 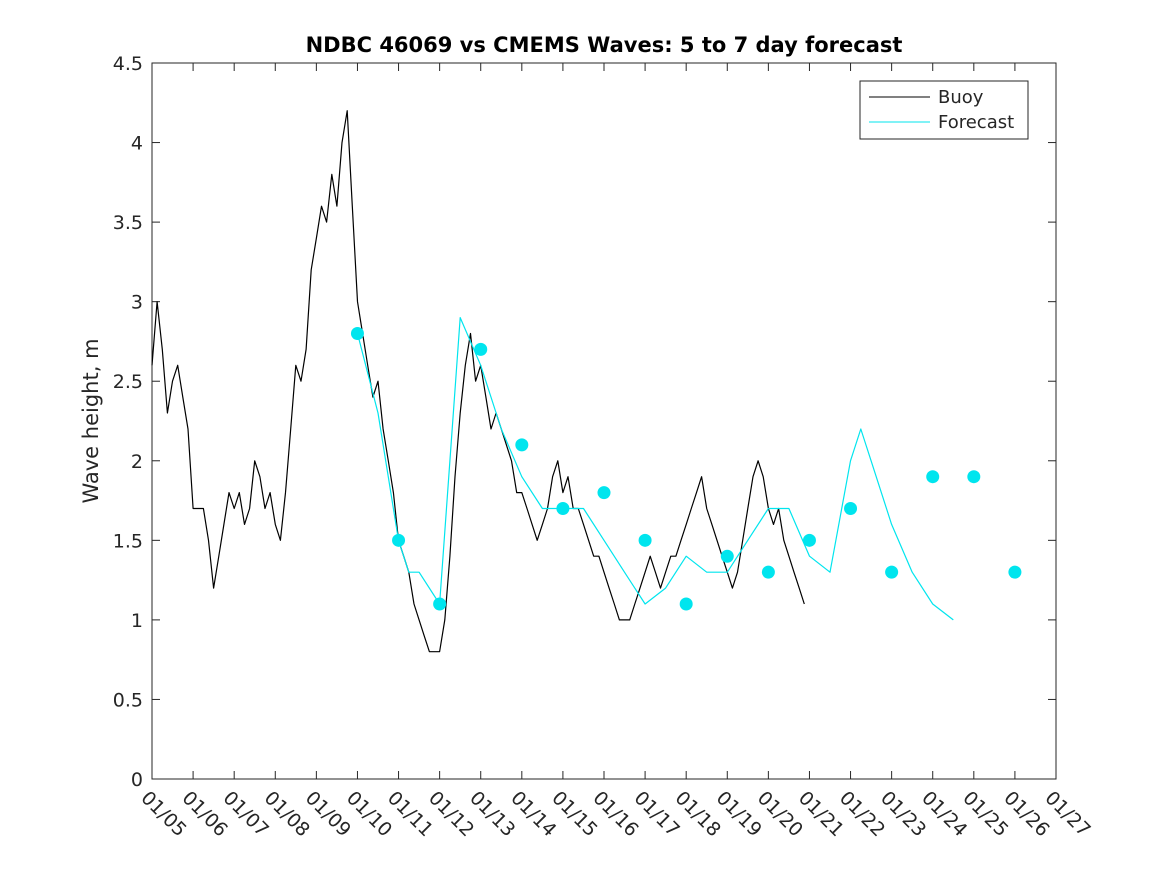 I want to click on y-axis-label: Wave height, m, so click(x=91, y=420).